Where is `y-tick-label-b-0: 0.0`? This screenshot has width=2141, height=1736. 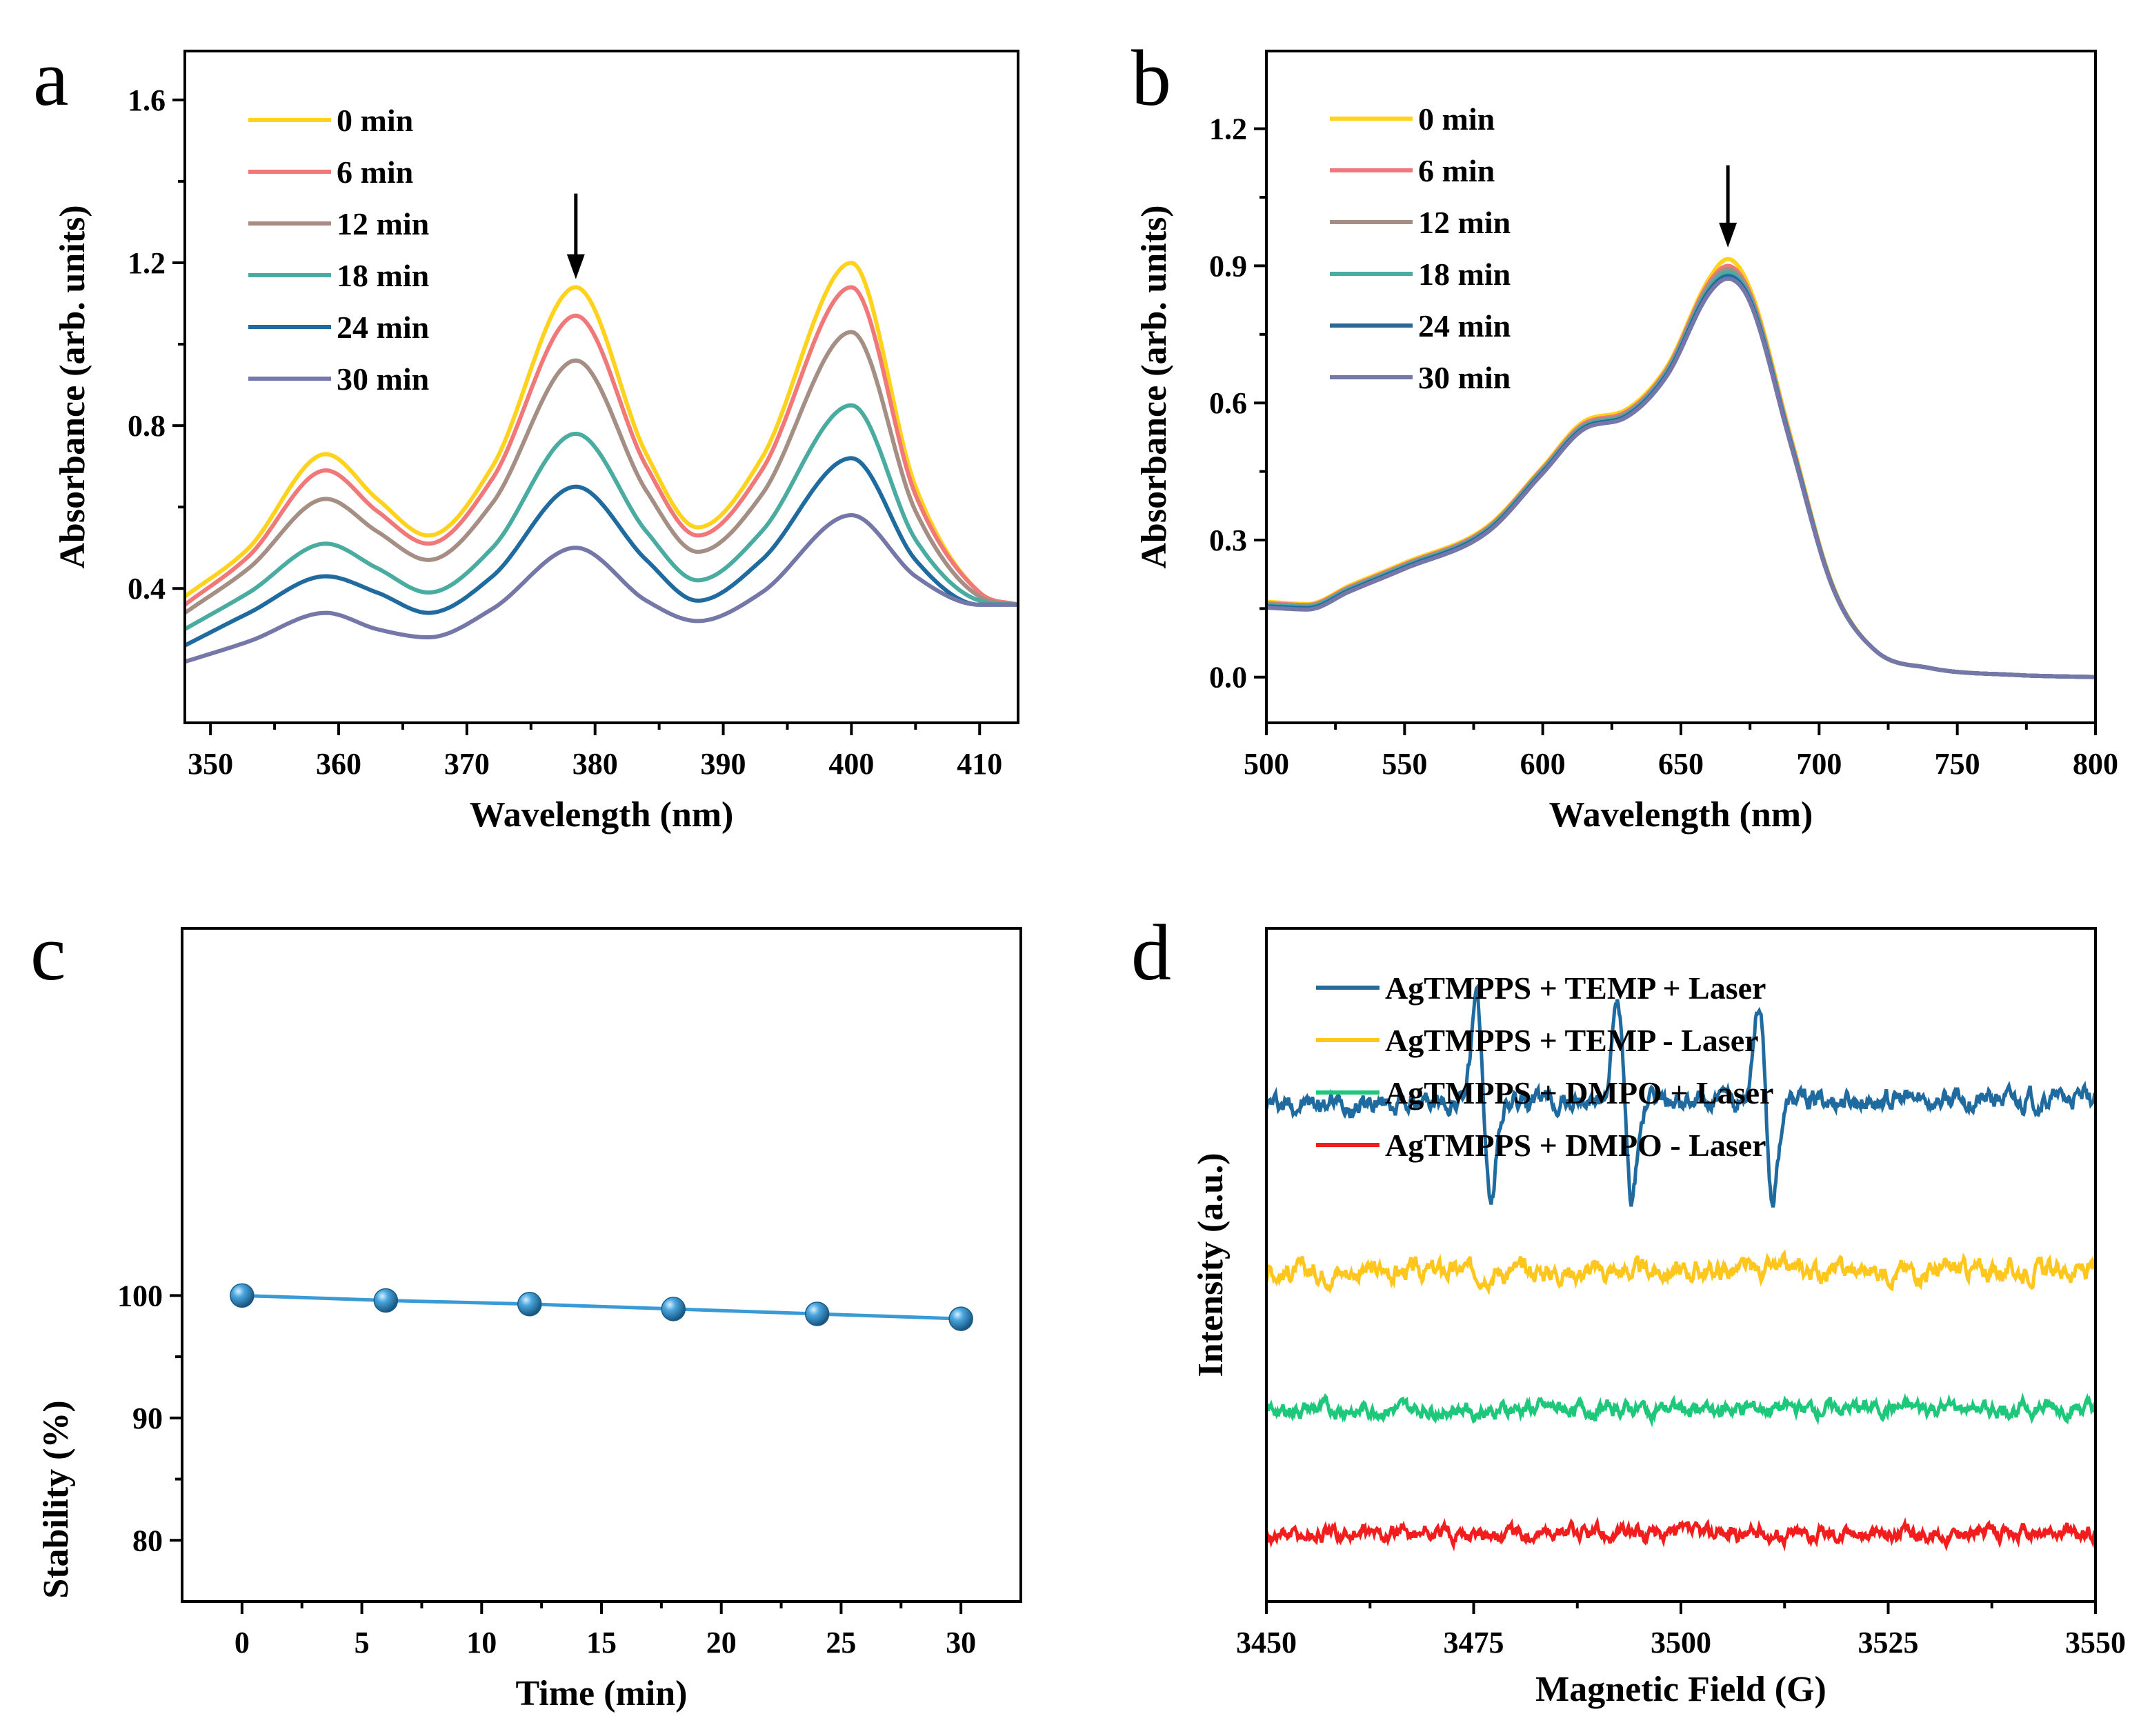 y-tick-label-b-0: 0.0 is located at coordinates (1228, 678).